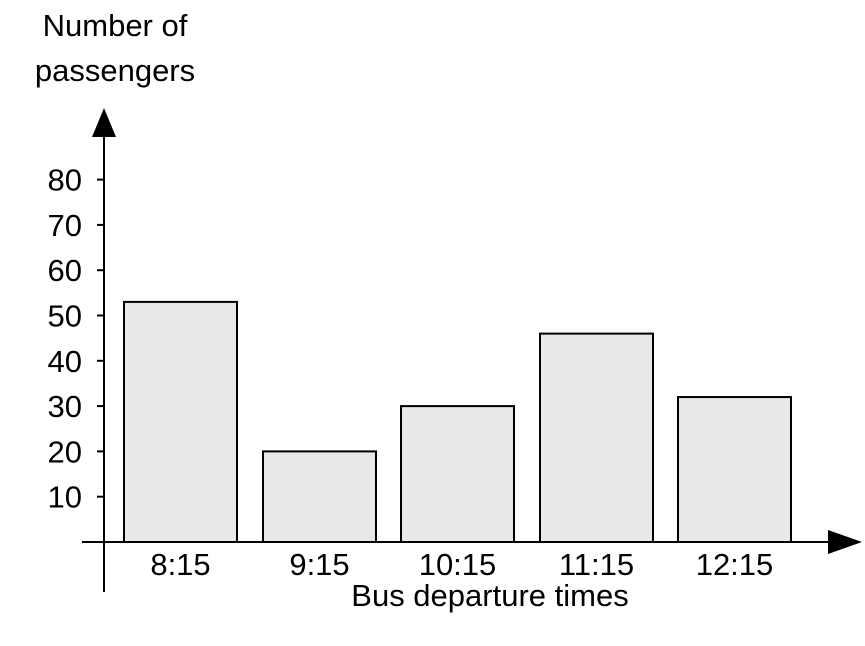  I want to click on bar-12:15, so click(734, 470).